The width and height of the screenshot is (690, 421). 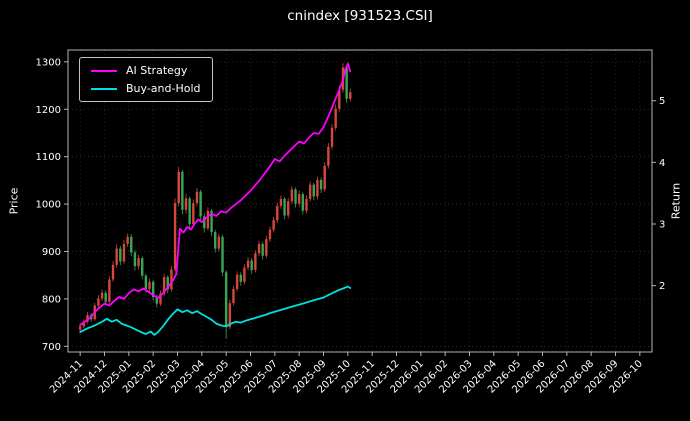 I want to click on y-tick-label-left: 1200, so click(x=48, y=110).